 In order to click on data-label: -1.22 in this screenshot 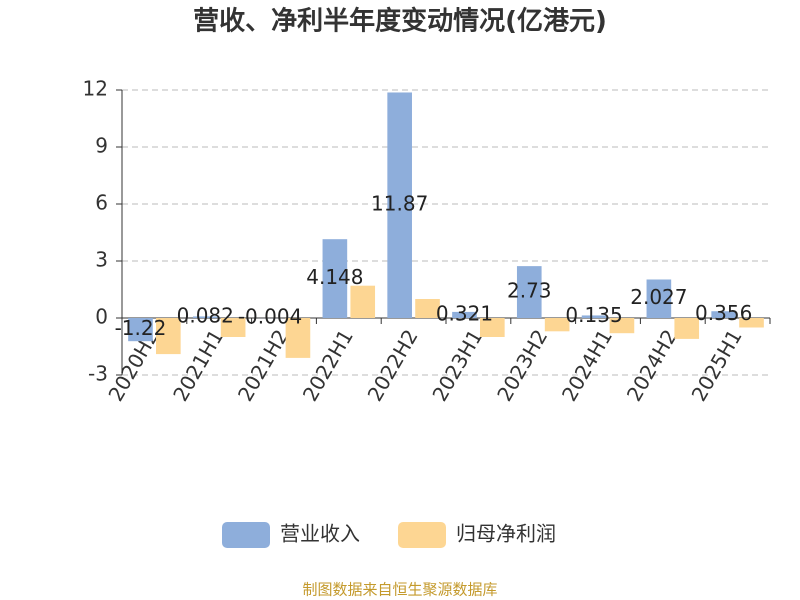, I will do `click(141, 328)`.